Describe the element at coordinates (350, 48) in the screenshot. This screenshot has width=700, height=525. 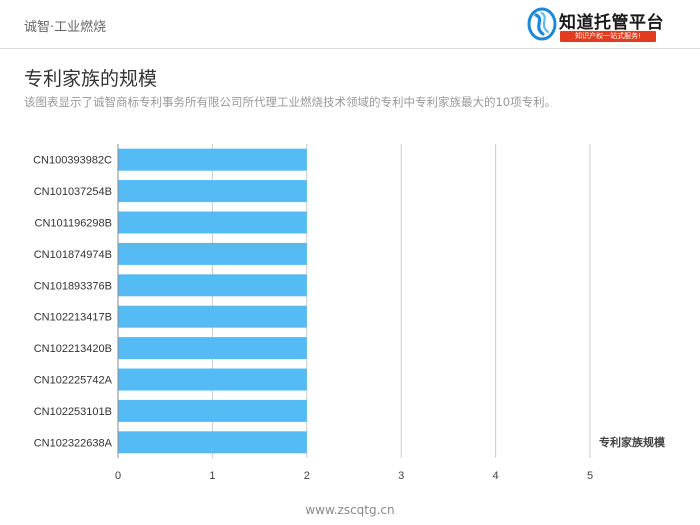
I see `header-divider` at that location.